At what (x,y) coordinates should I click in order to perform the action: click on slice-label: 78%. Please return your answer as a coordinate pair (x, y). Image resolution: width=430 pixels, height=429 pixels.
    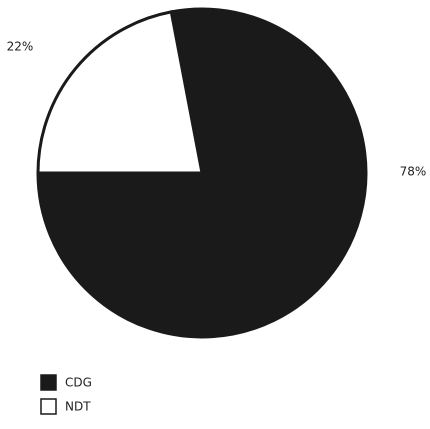
    Looking at the image, I should click on (413, 172).